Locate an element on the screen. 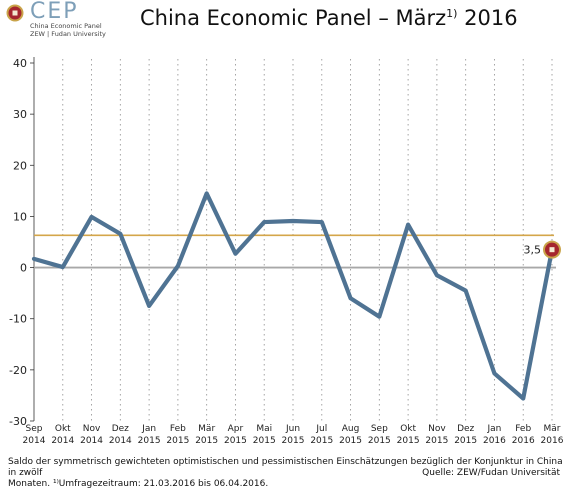 This screenshot has width=570, height=490. logo-sub-line1: China Economic Panel is located at coordinates (66, 26).